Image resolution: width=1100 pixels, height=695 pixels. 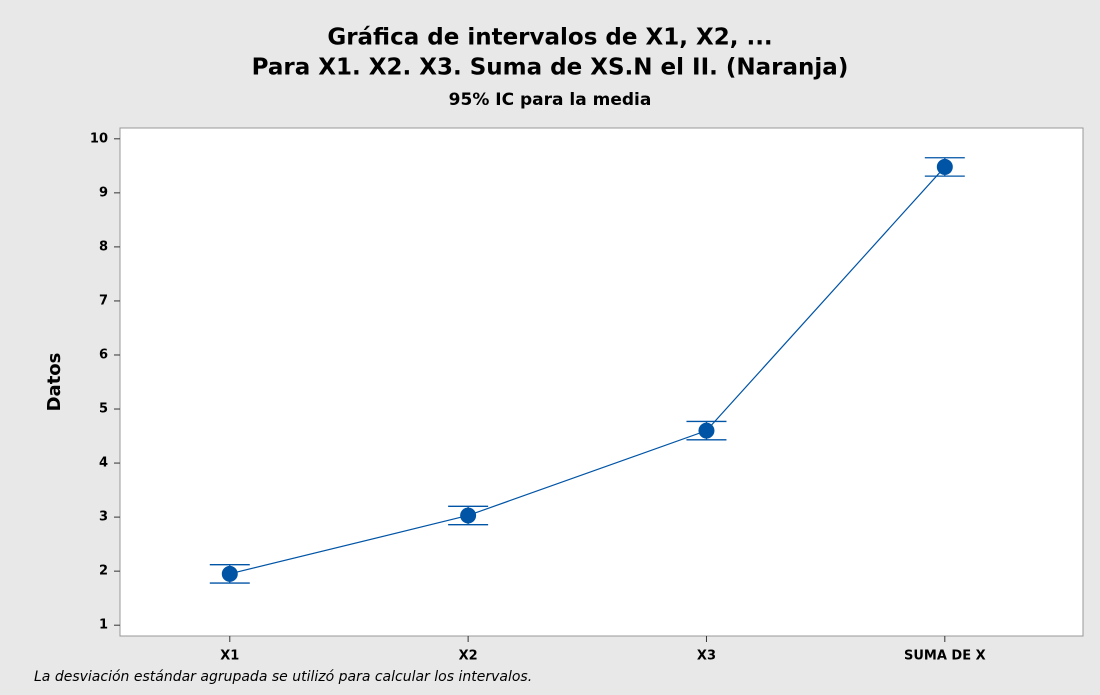 What do you see at coordinates (468, 656) in the screenshot?
I see `x-tick-label: X2` at bounding box center [468, 656].